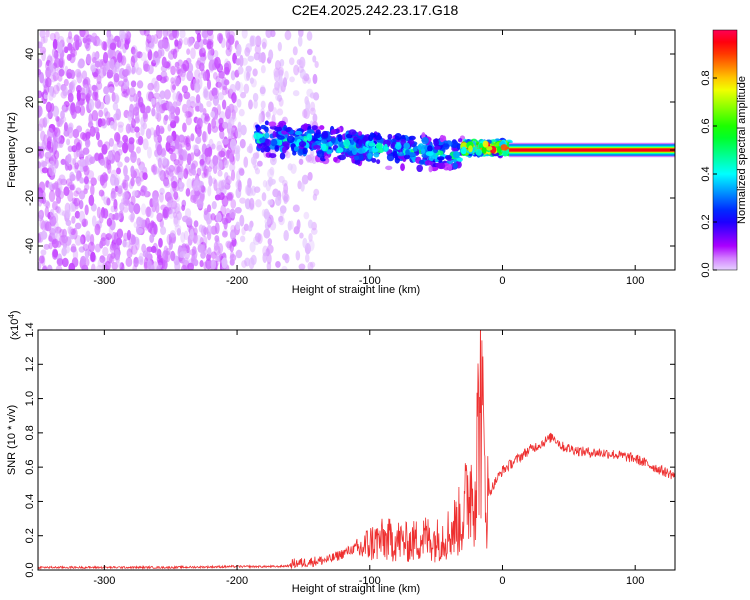  Describe the element at coordinates (15, 312) in the screenshot. I see `y-scale-close: )` at that location.